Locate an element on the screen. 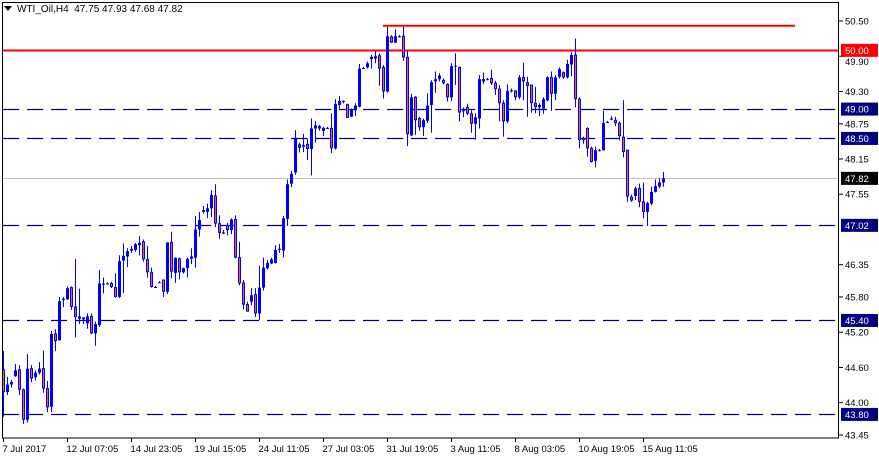 This screenshot has width=879, height=459. price-label-text: 48.50 is located at coordinates (857, 139).